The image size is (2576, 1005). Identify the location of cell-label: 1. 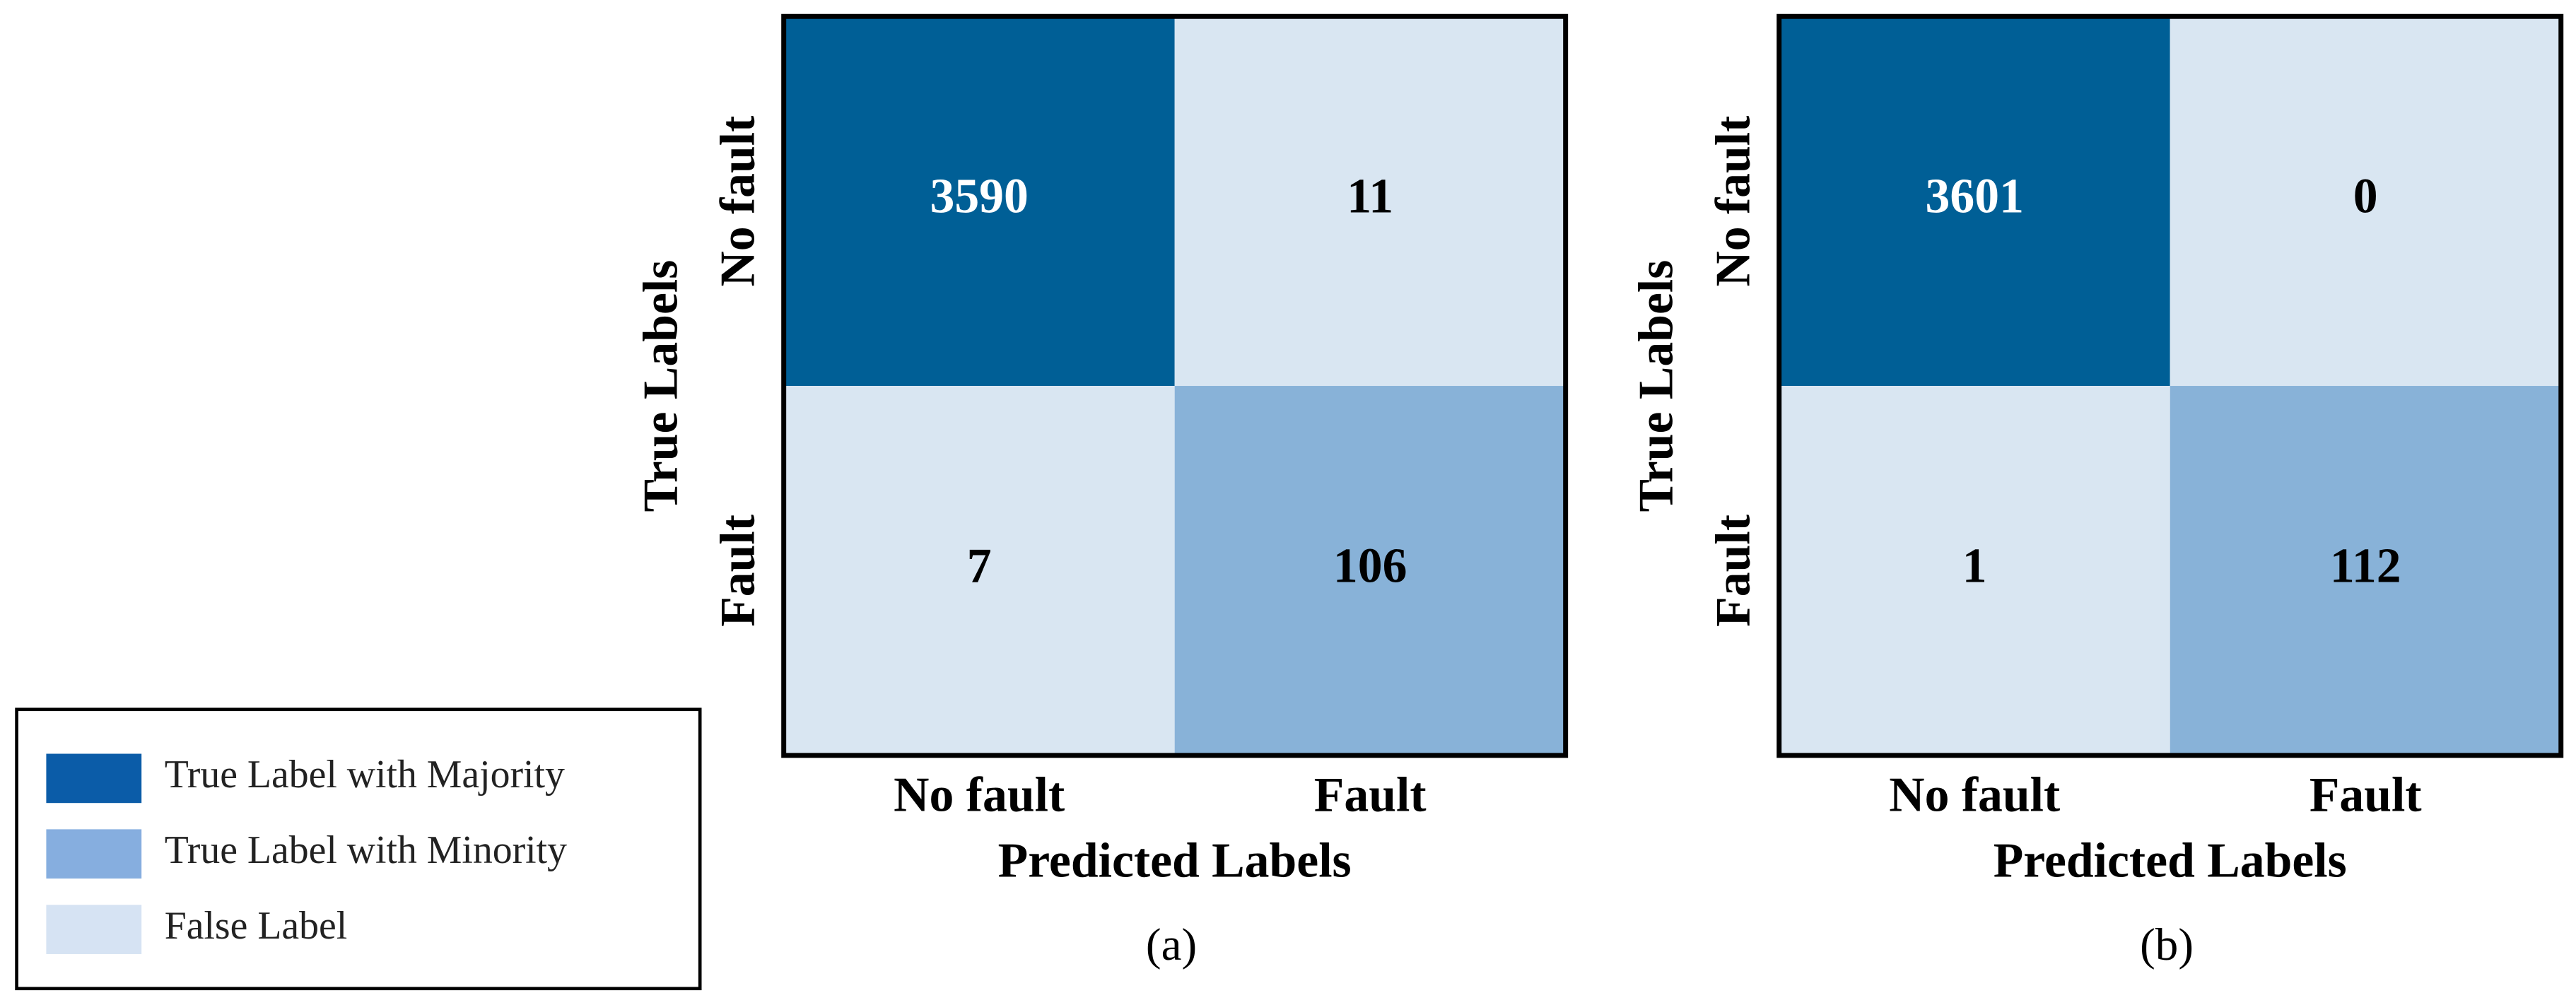
(1975, 566).